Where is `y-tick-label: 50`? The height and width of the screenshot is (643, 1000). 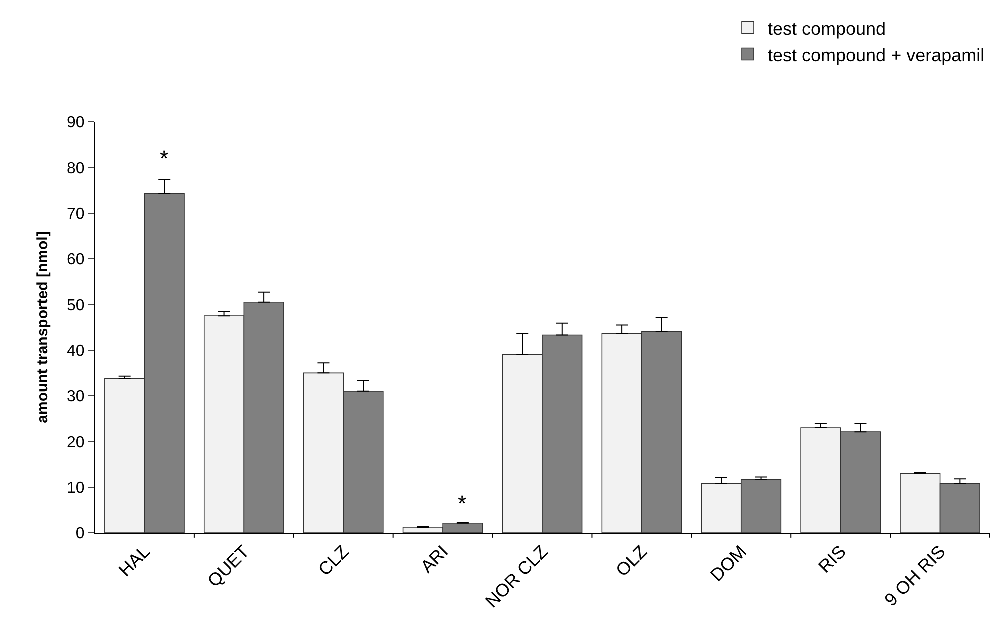 y-tick-label: 50 is located at coordinates (76, 305).